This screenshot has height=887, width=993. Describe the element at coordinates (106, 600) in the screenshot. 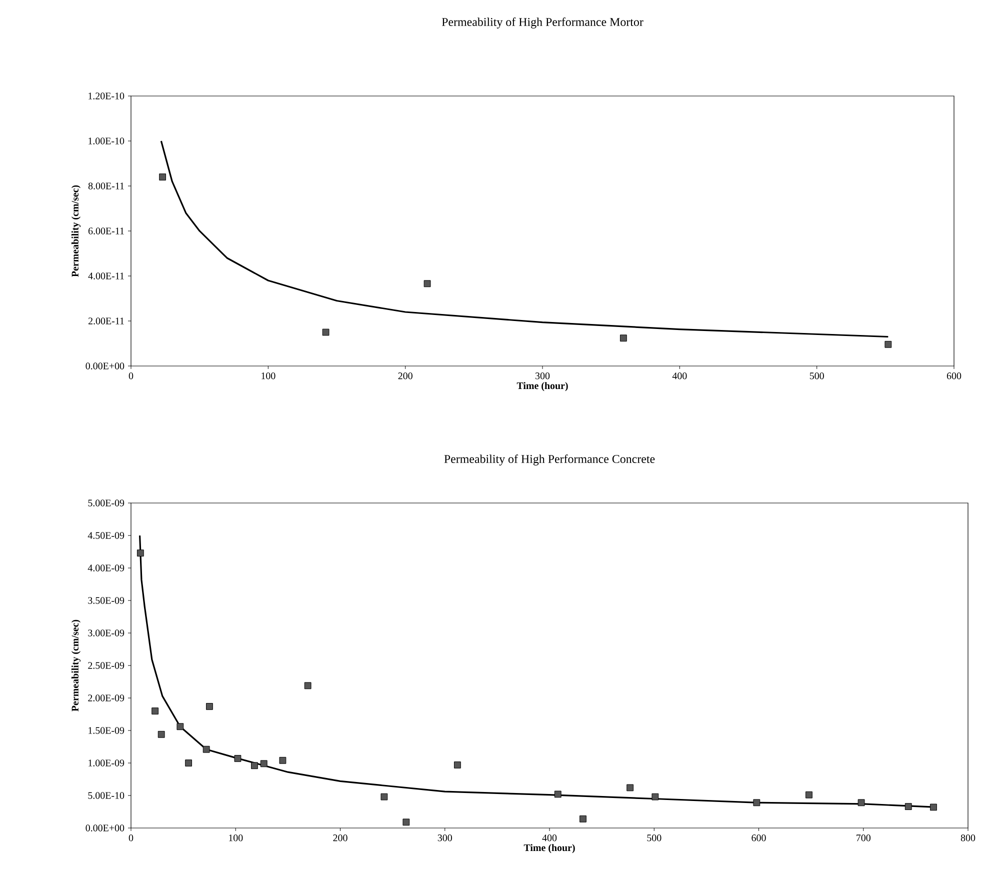

I see `y-tick-label: 3.50E-09` at that location.